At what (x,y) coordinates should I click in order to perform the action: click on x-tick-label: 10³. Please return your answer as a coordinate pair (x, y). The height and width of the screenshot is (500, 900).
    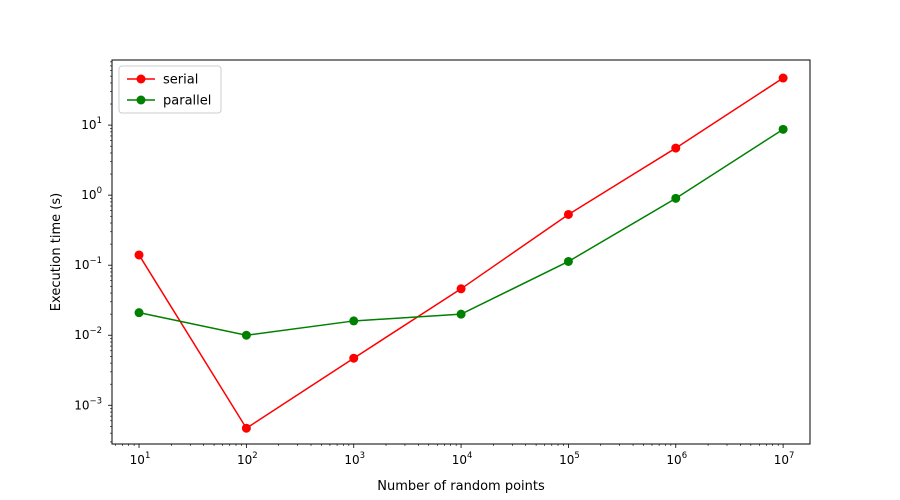
    Looking at the image, I should click on (354, 459).